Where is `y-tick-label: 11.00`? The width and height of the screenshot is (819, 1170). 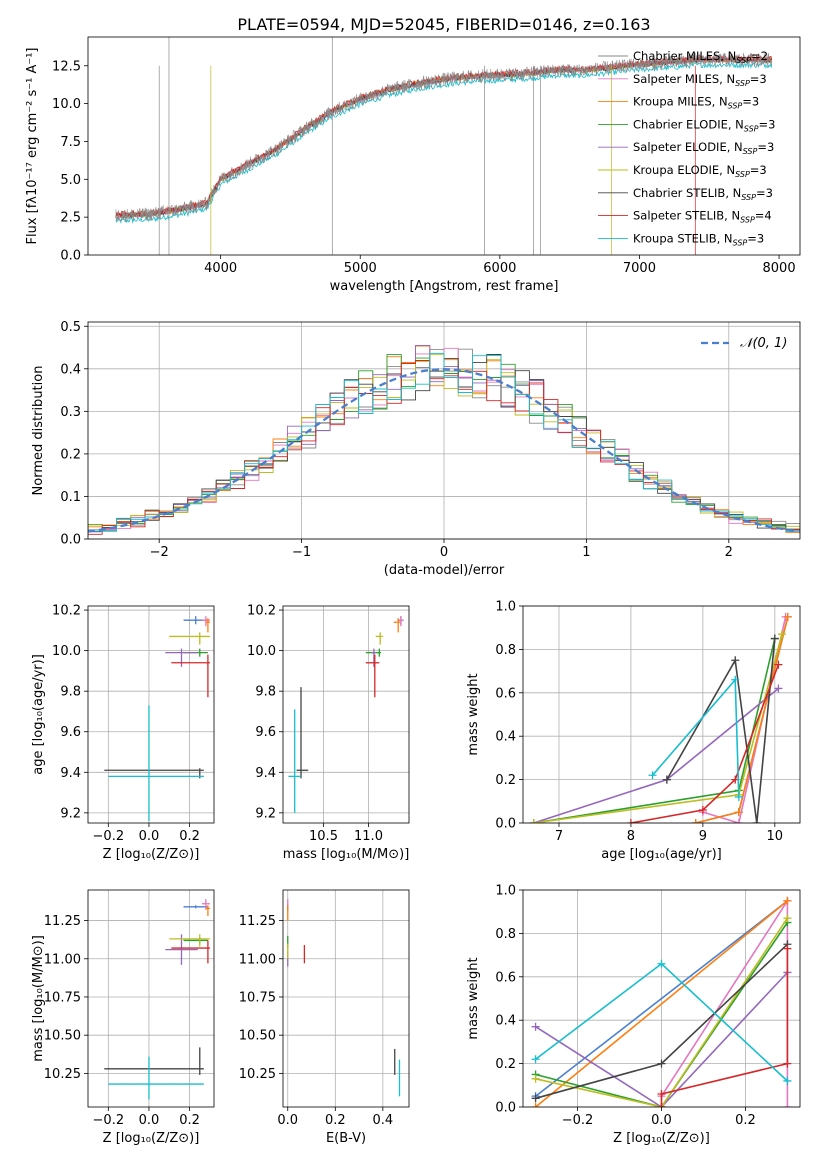 y-tick-label: 11.00 is located at coordinates (62, 959).